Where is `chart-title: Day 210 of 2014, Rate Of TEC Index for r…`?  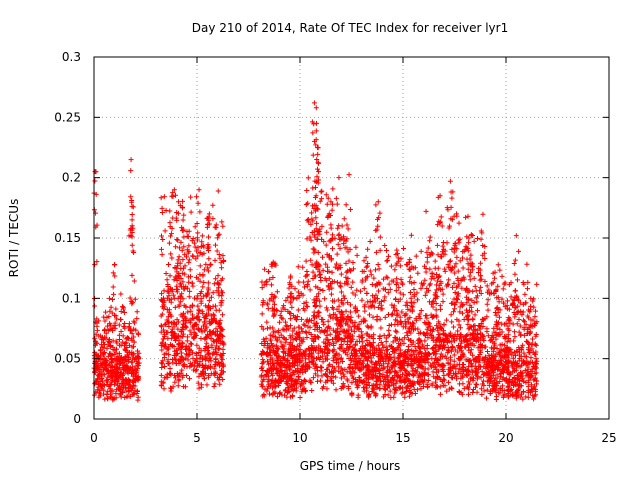
chart-title: Day 210 of 2014, Rate Of TEC Index for r… is located at coordinates (350, 28).